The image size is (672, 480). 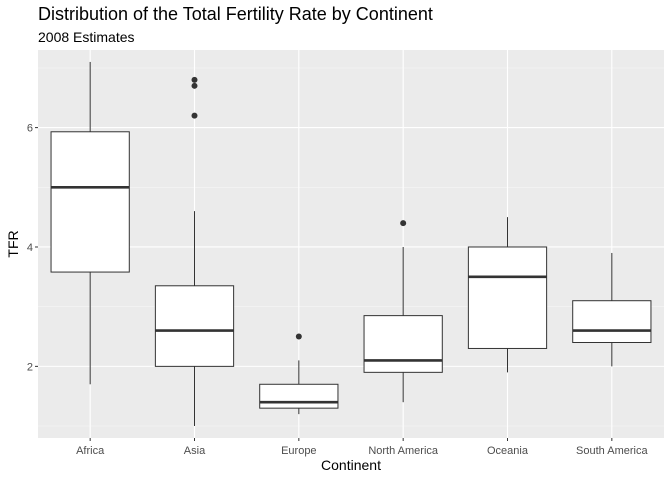 I want to click on y-axis: 2 4 6, so click(x=32, y=248).